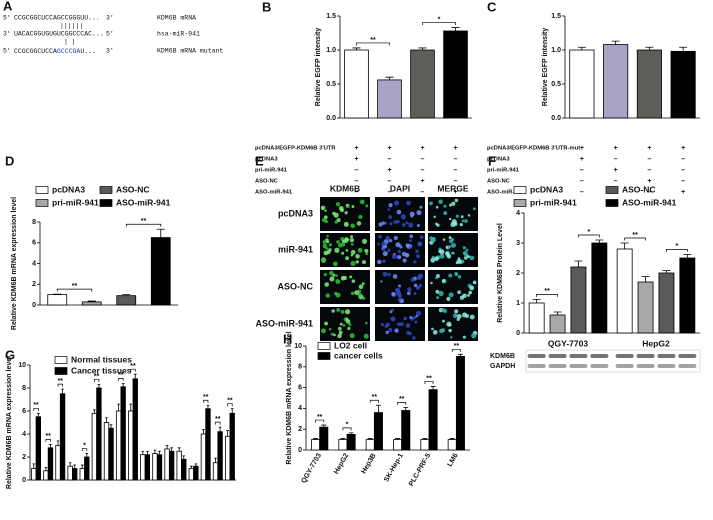 The width and height of the screenshot is (713, 520). I want to click on column-header: DAPI, so click(400, 188).